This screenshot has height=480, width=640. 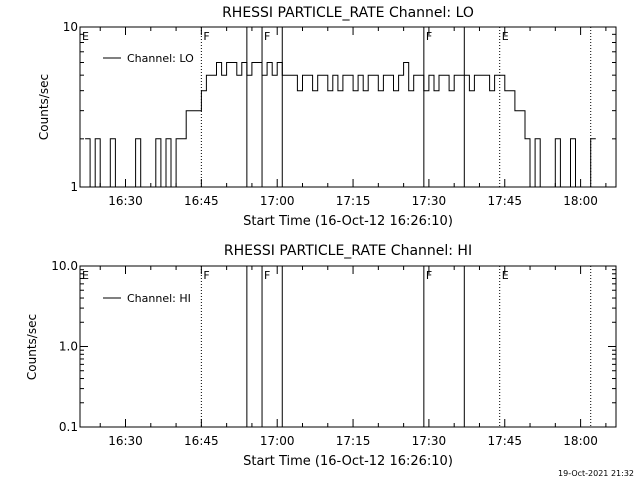 I want to click on panel-hi-y-tick-label: 1.0, so click(x=68, y=347).